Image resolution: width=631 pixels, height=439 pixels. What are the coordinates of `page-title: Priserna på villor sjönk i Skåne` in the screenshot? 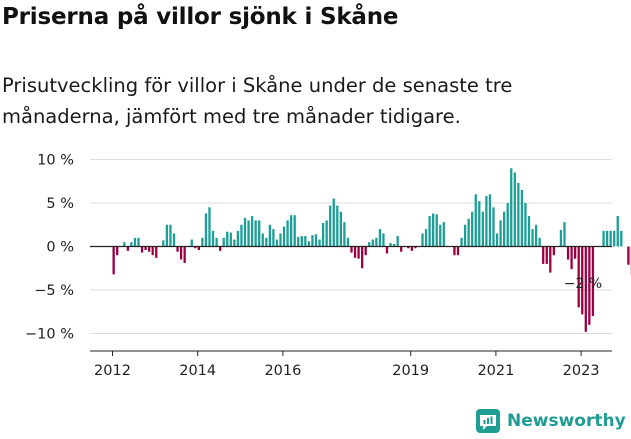 It's located at (200, 17).